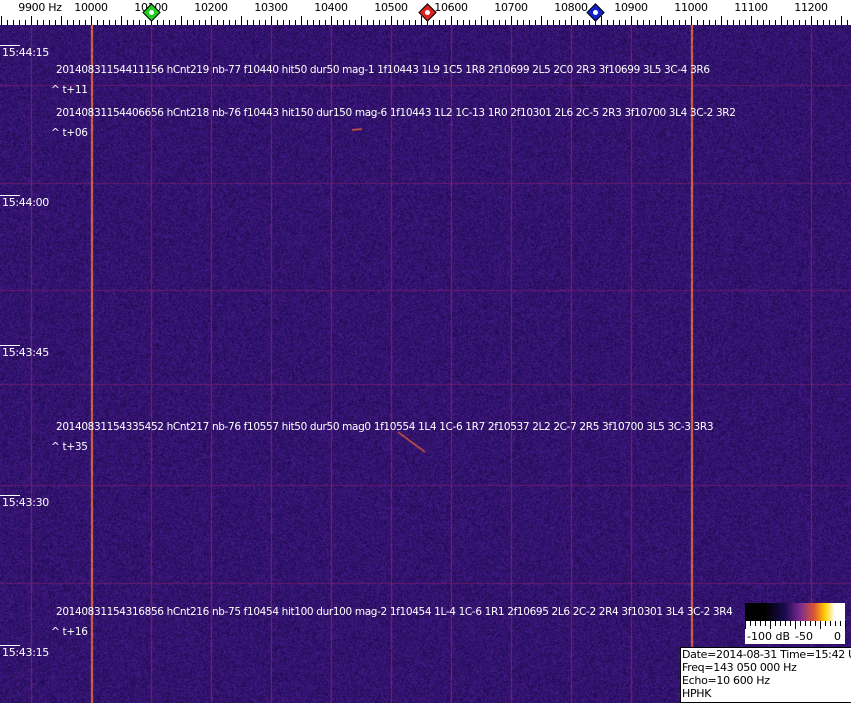  Describe the element at coordinates (331, 7) in the screenshot. I see `freq-label: 10400` at that location.